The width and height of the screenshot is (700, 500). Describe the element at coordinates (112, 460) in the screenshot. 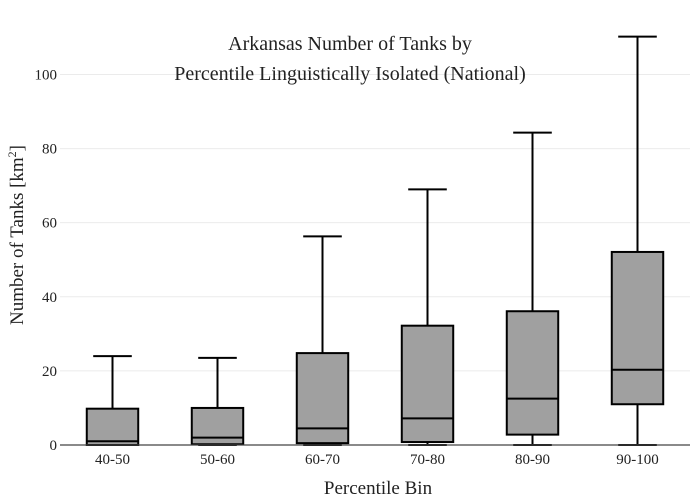

I see `x-tick-label: 40-50` at that location.